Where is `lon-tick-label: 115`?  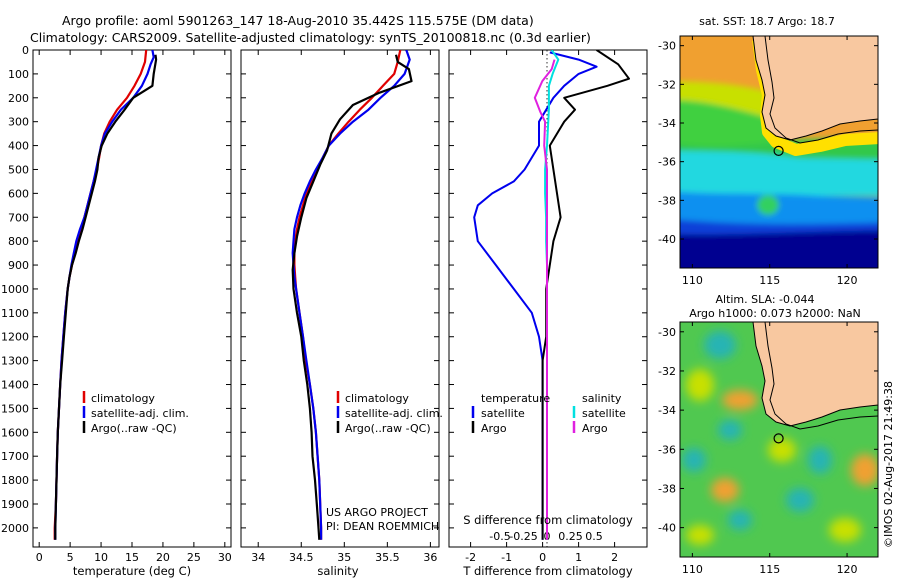
lon-tick-label: 115 is located at coordinates (769, 280).